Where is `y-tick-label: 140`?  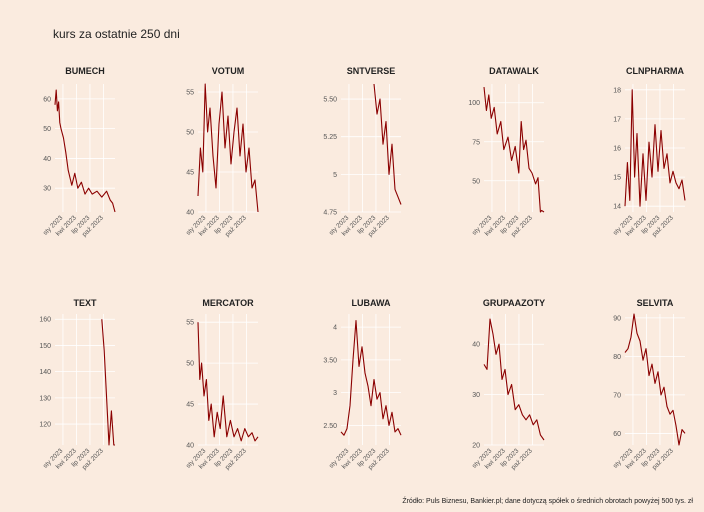 y-tick-label: 140 is located at coordinates (45, 372).